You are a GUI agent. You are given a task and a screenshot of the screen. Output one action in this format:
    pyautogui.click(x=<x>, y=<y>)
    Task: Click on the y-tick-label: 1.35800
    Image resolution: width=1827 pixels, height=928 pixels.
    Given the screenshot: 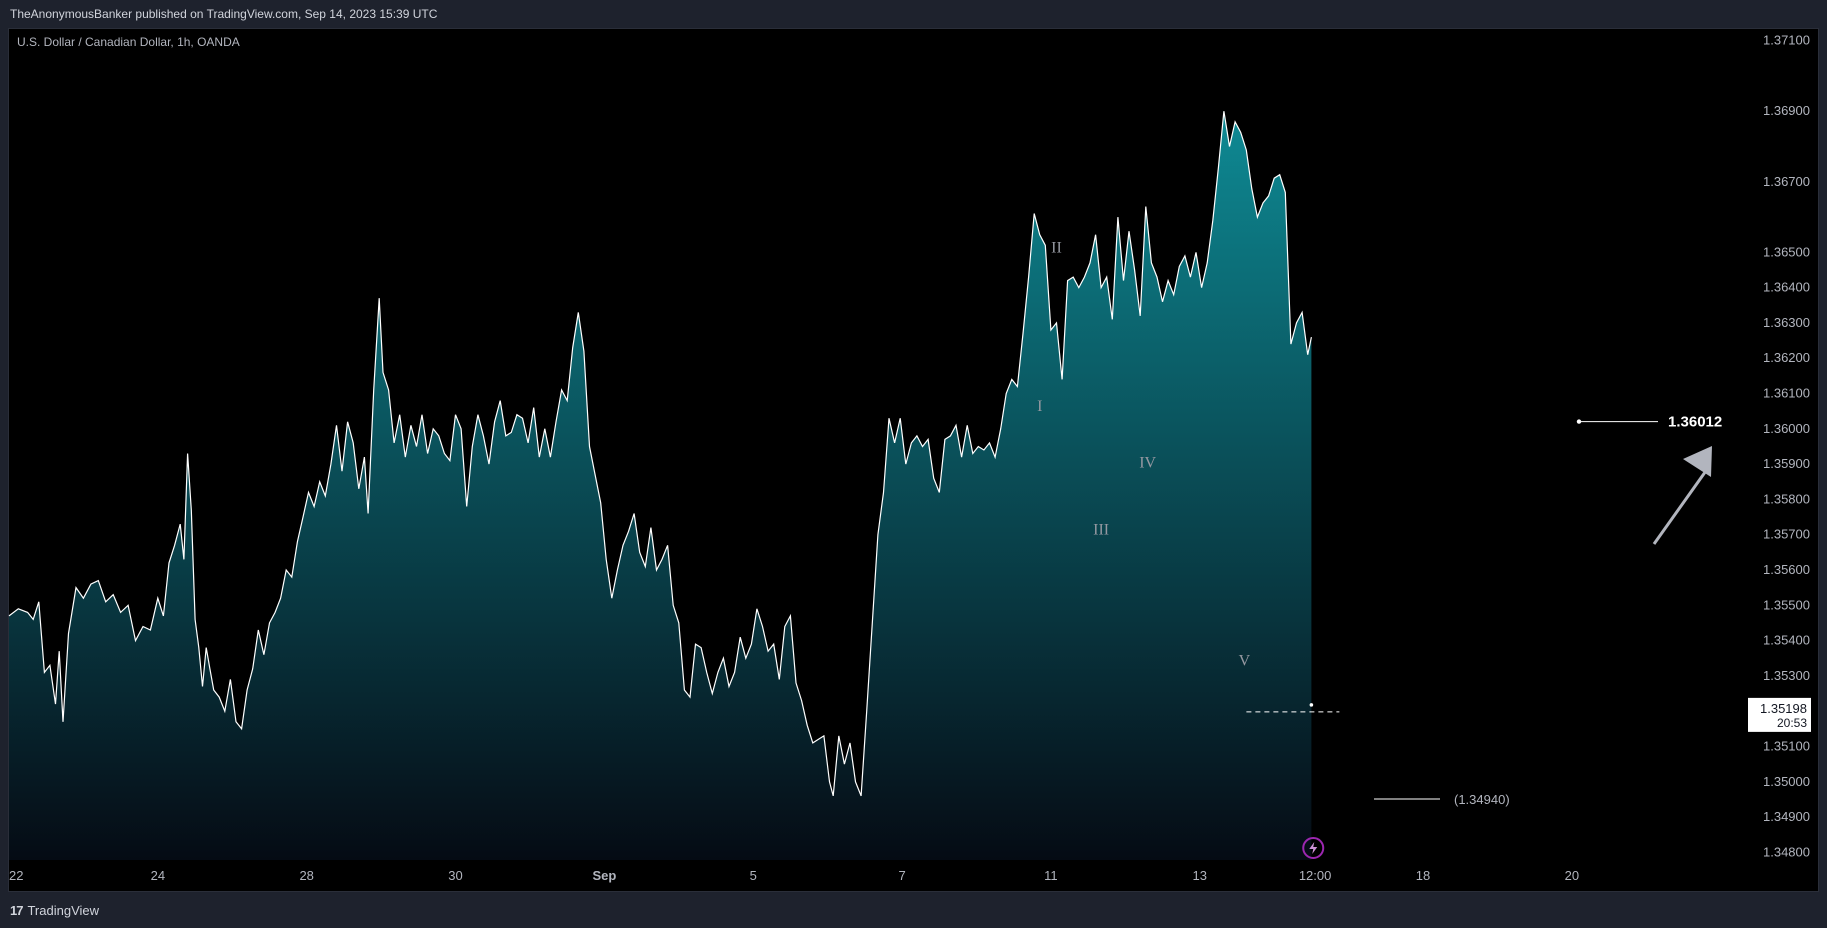 What is the action you would take?
    pyautogui.click(x=1786, y=498)
    